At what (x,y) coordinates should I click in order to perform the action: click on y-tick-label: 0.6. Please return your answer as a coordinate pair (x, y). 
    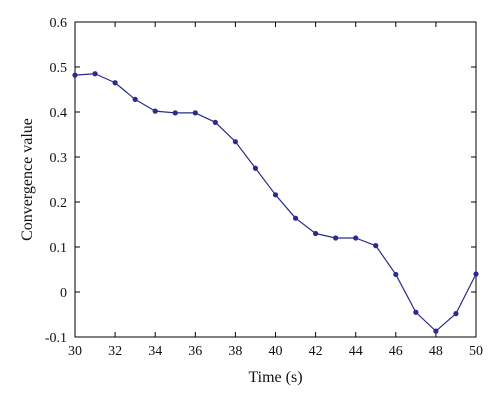
    Looking at the image, I should click on (59, 23).